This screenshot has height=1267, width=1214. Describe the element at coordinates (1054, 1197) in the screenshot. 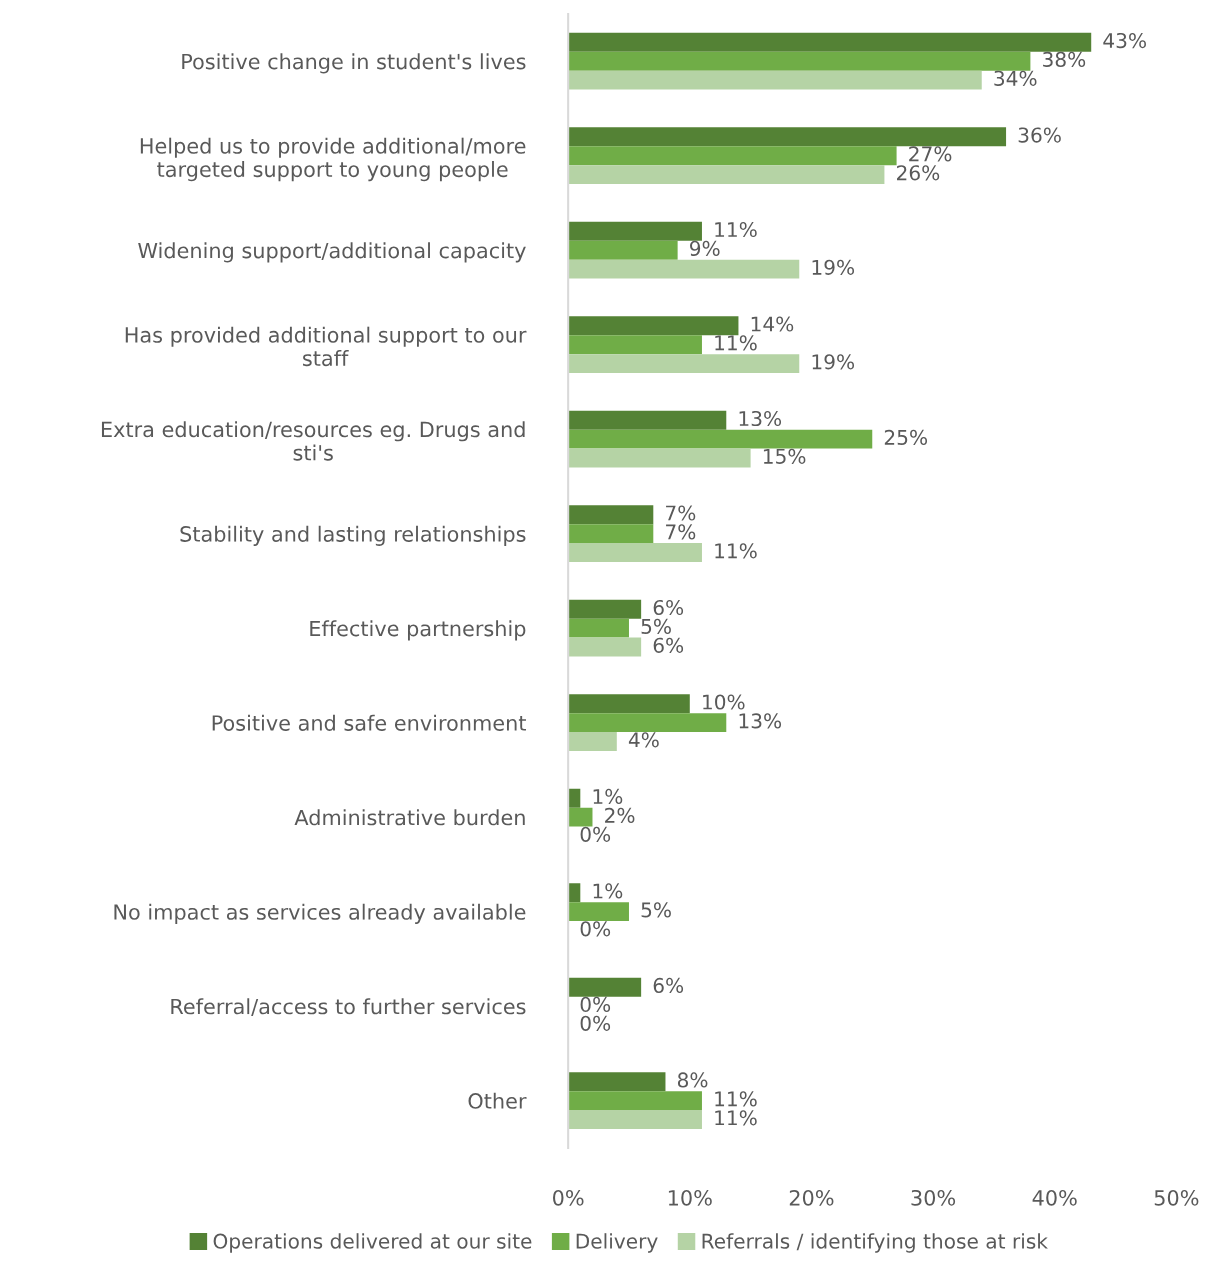

I see `x-tick-label: 40%` at that location.